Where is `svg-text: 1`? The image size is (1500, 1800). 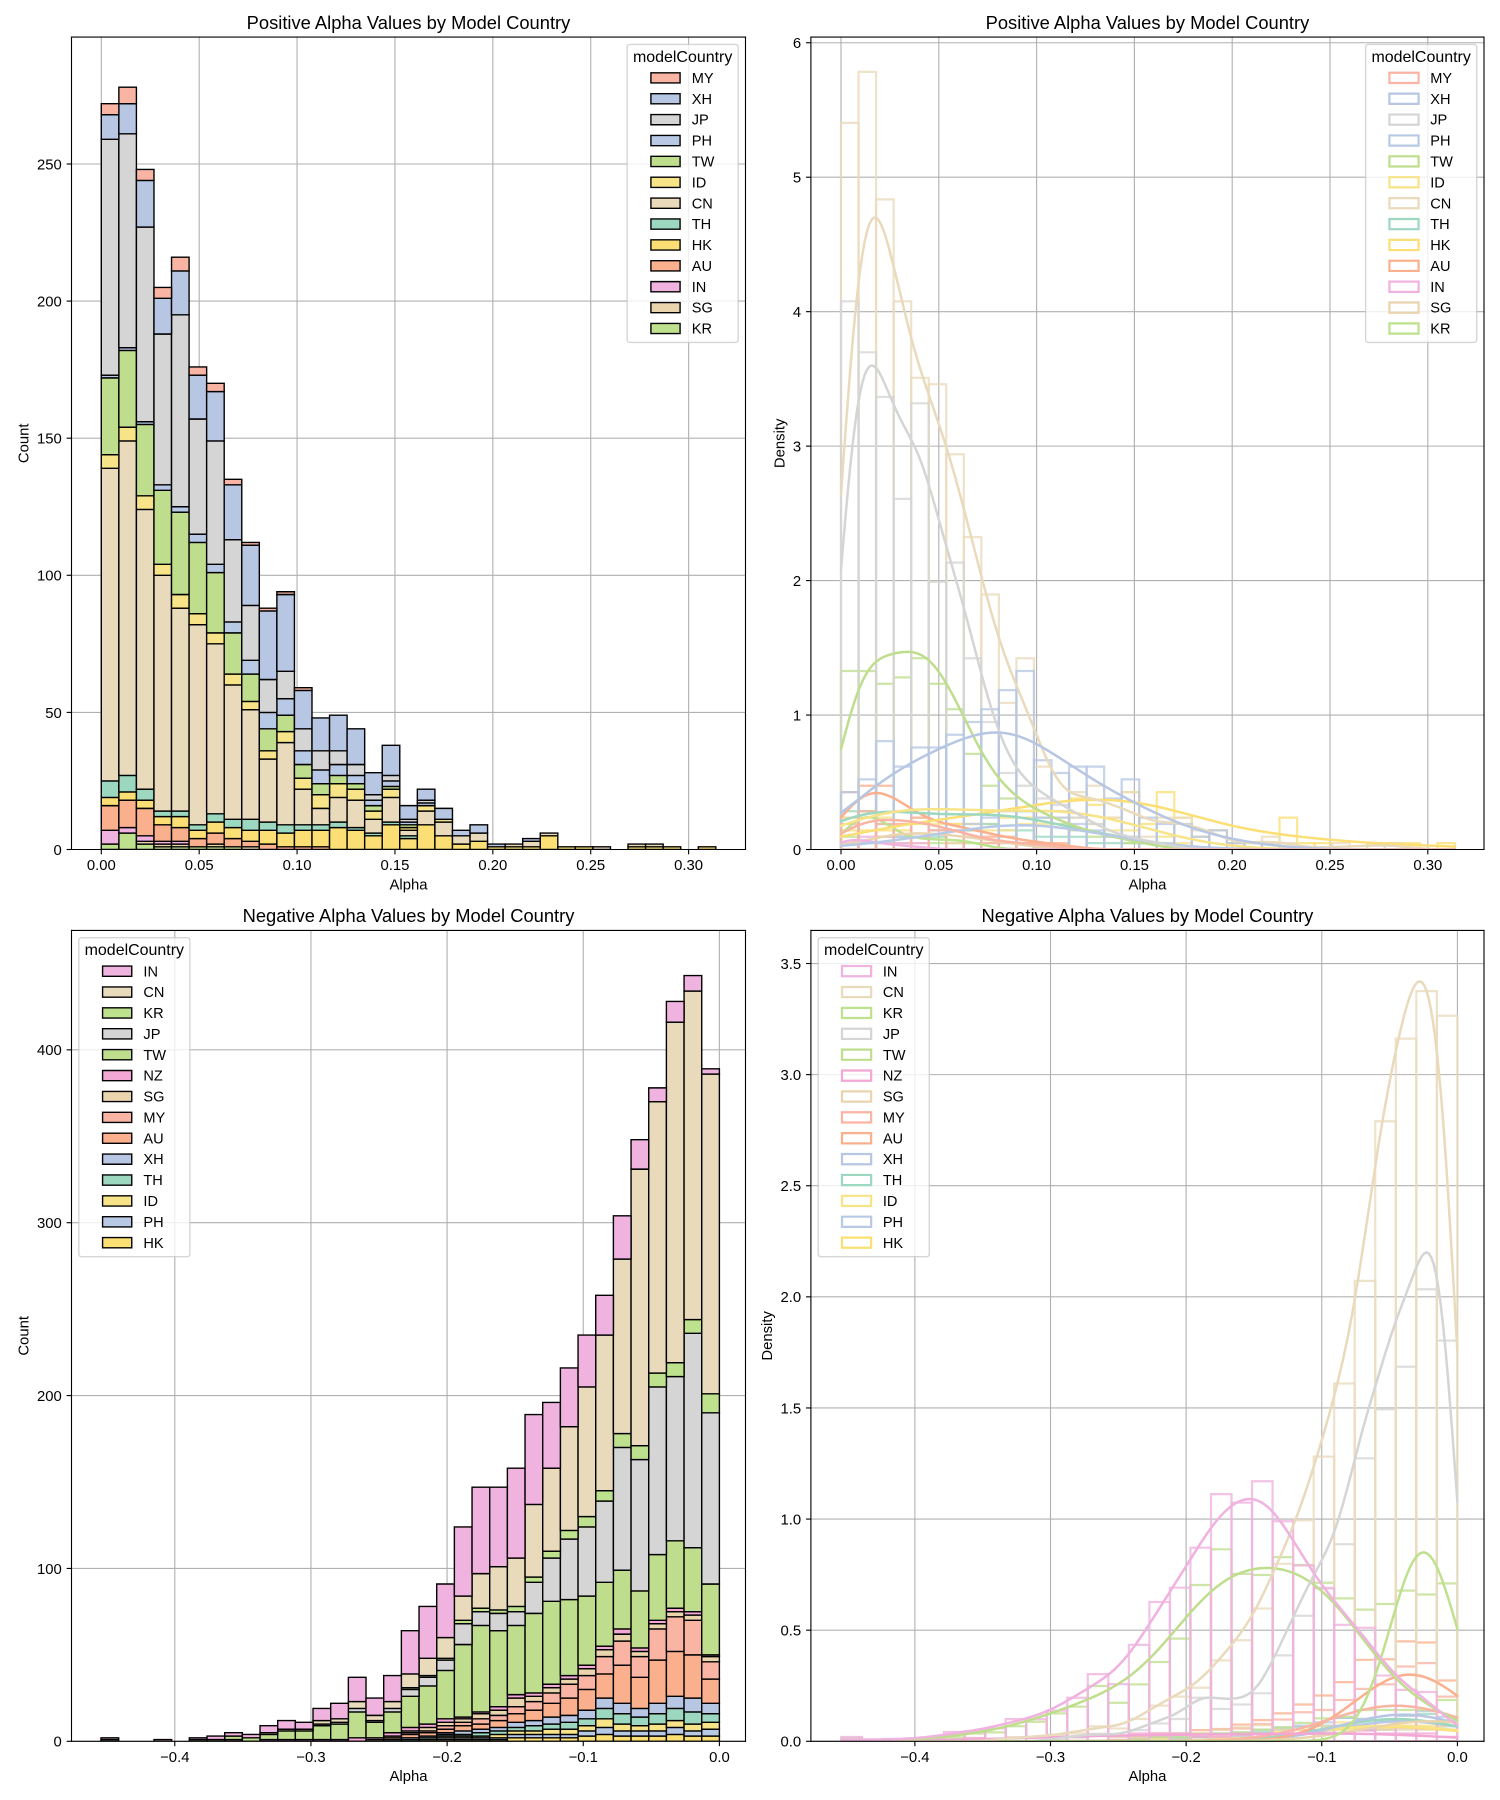
svg-text: 1 is located at coordinates (797, 716).